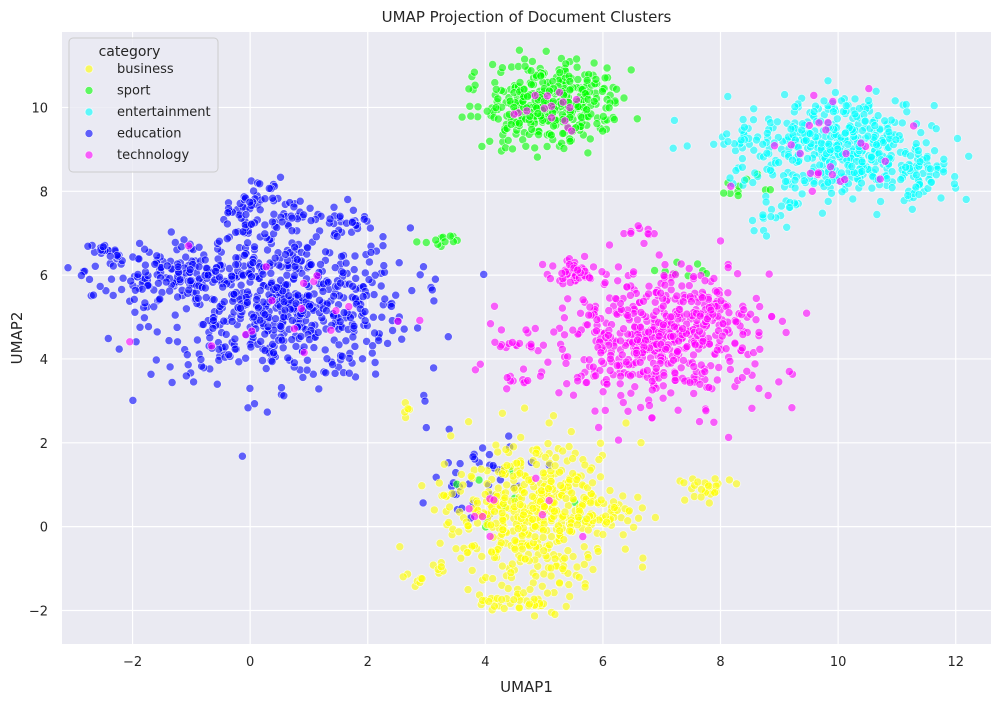 This screenshot has width=1001, height=704. Describe the element at coordinates (838, 662) in the screenshot. I see `x-tick-label: 10` at that location.